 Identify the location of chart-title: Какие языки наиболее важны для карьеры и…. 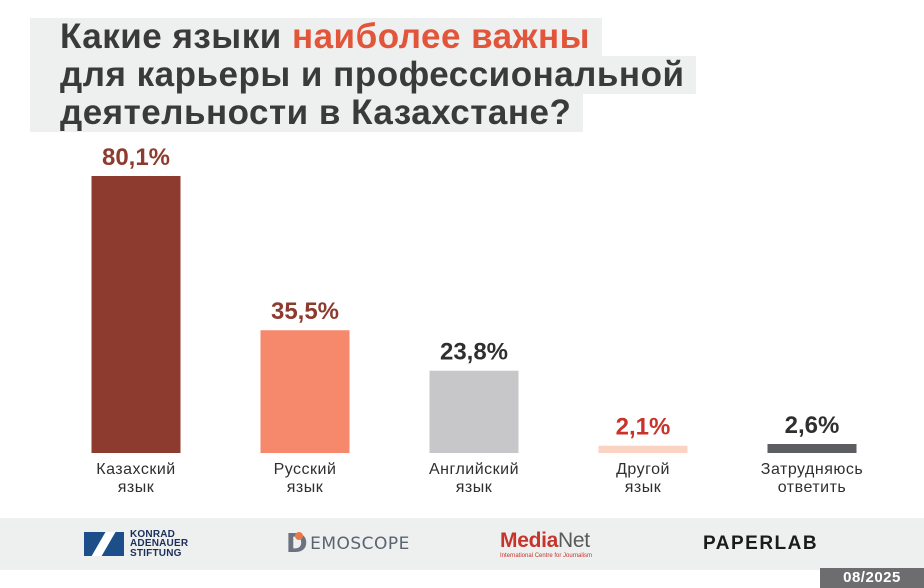
(363, 75).